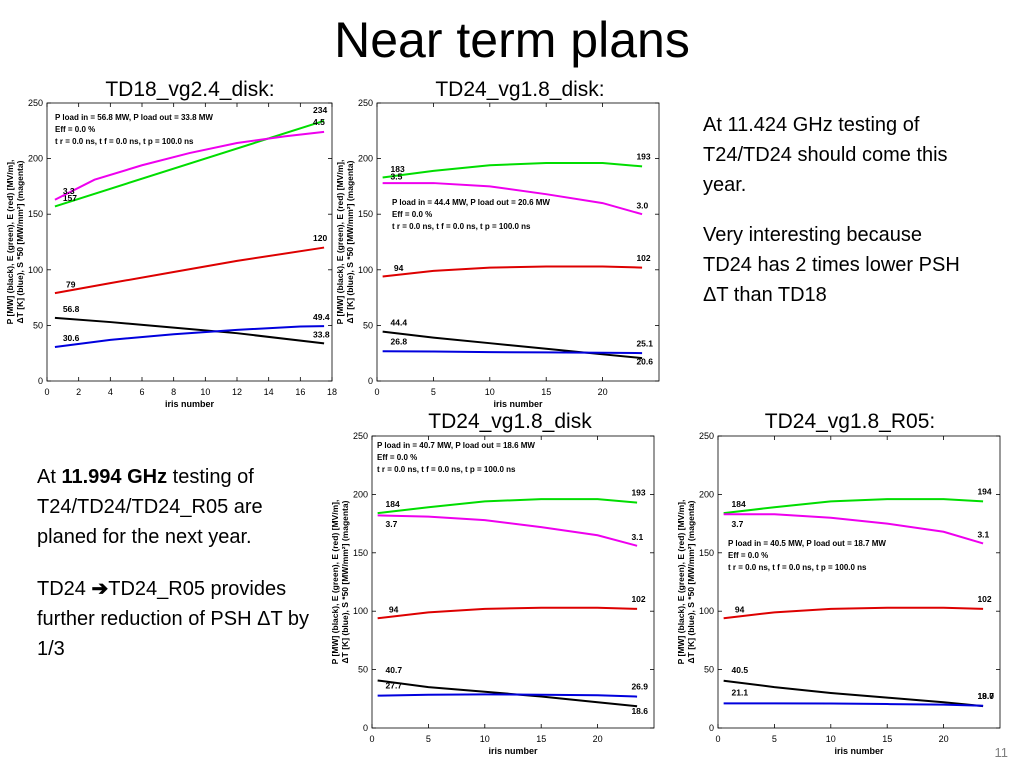  Describe the element at coordinates (644, 361) in the screenshot. I see `data-label: 20.6` at that location.